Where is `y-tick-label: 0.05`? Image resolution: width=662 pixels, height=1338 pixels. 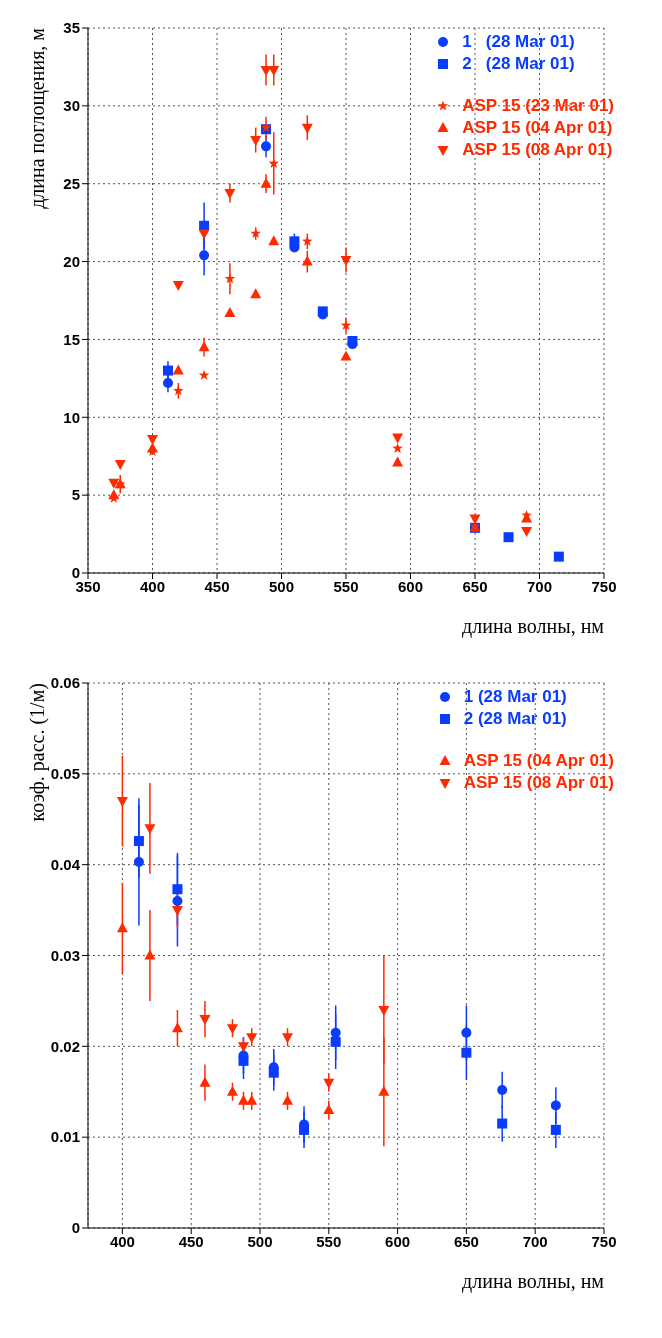
y-tick-label: 0.05 is located at coordinates (65, 774).